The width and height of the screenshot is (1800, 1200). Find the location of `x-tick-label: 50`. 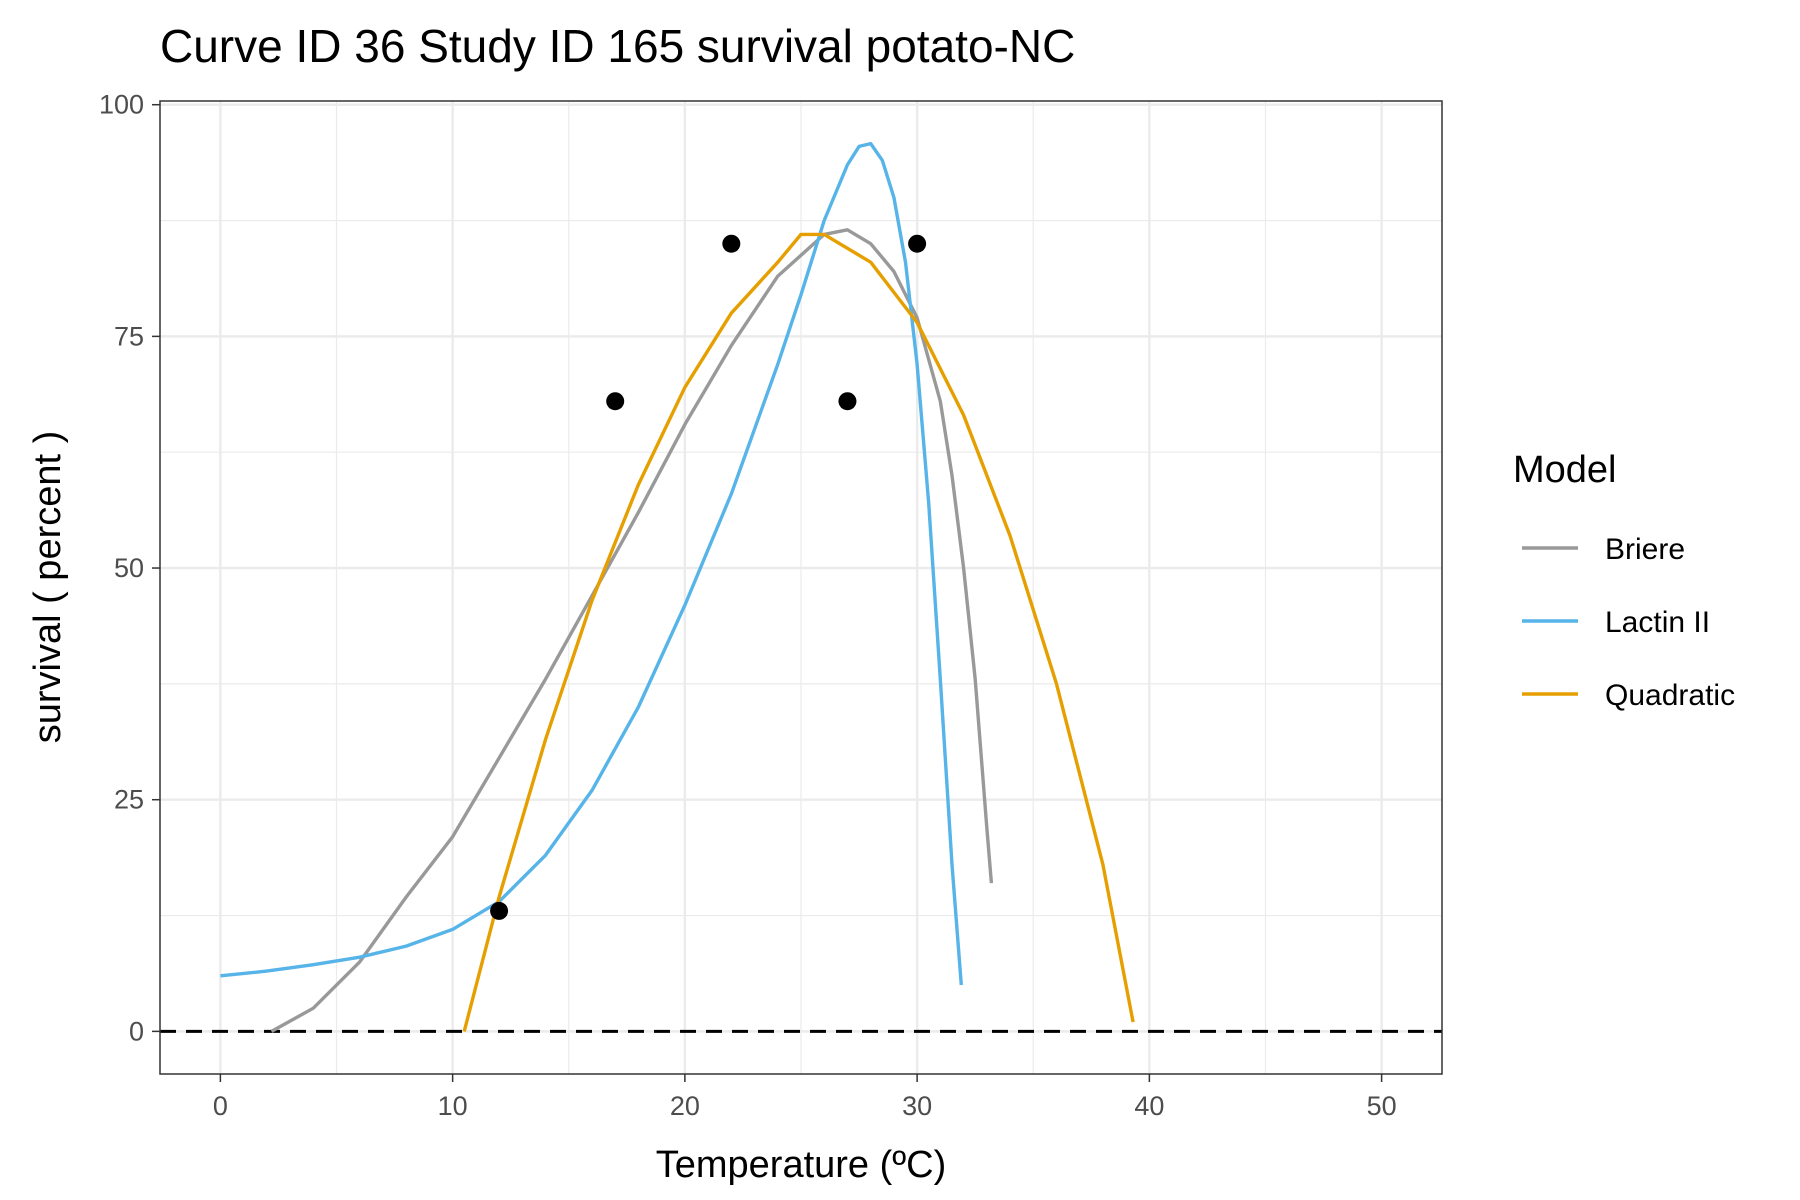

x-tick-label: 50 is located at coordinates (1382, 1106).